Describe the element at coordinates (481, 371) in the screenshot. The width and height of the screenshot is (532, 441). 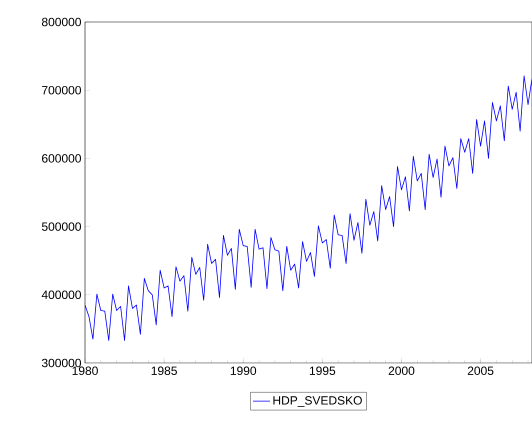
I see `x-tick-label: 2005` at that location.